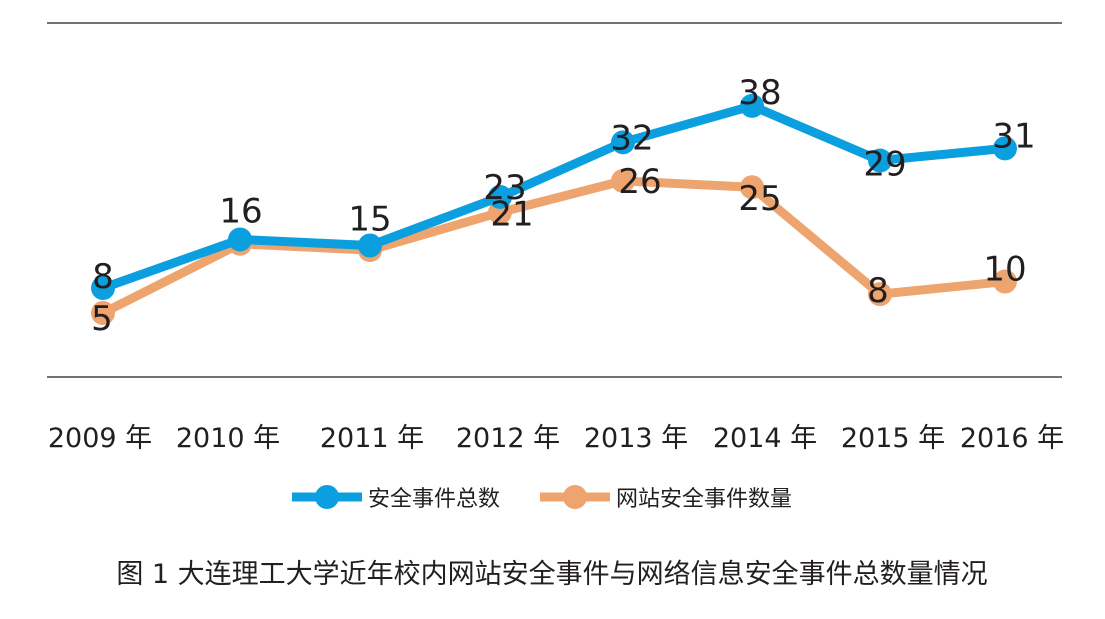  I want to click on x-tick-label: 2011 年, so click(372, 438).